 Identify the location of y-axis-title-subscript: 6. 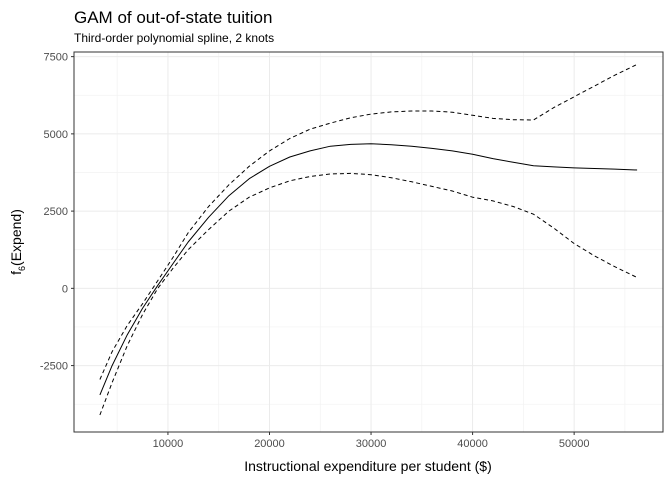
(22, 268).